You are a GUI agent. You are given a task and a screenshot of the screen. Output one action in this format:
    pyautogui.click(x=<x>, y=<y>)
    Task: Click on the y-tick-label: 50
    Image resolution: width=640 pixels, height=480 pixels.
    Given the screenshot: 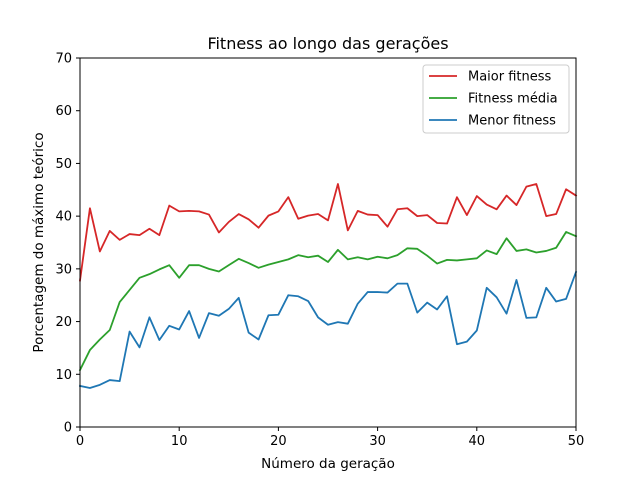 What is the action you would take?
    pyautogui.click(x=63, y=164)
    